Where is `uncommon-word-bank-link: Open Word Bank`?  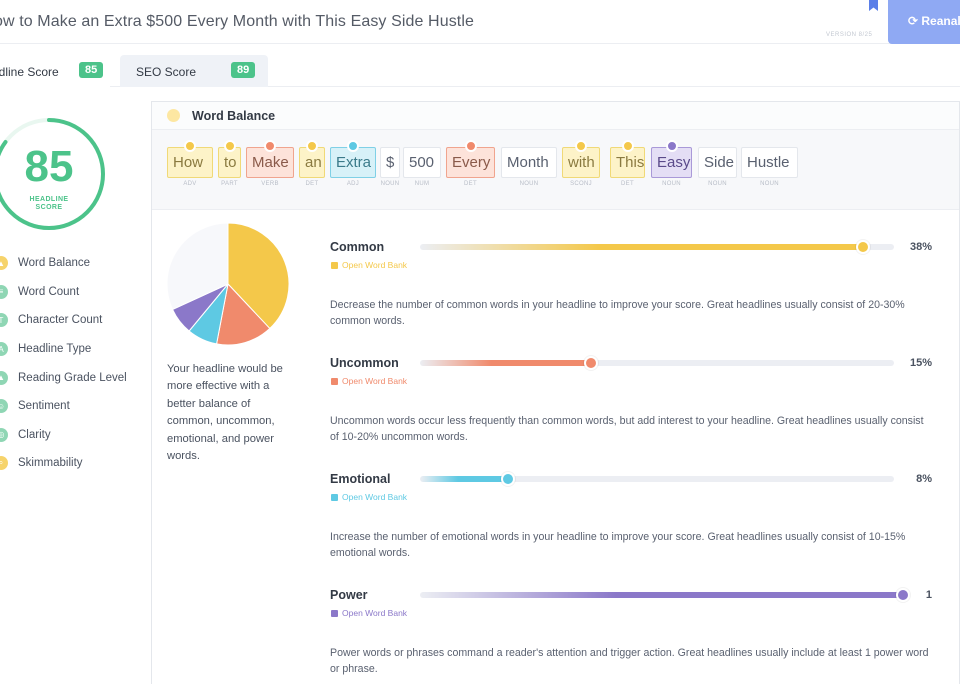 uncommon-word-bank-link: Open Word Bank is located at coordinates (369, 381).